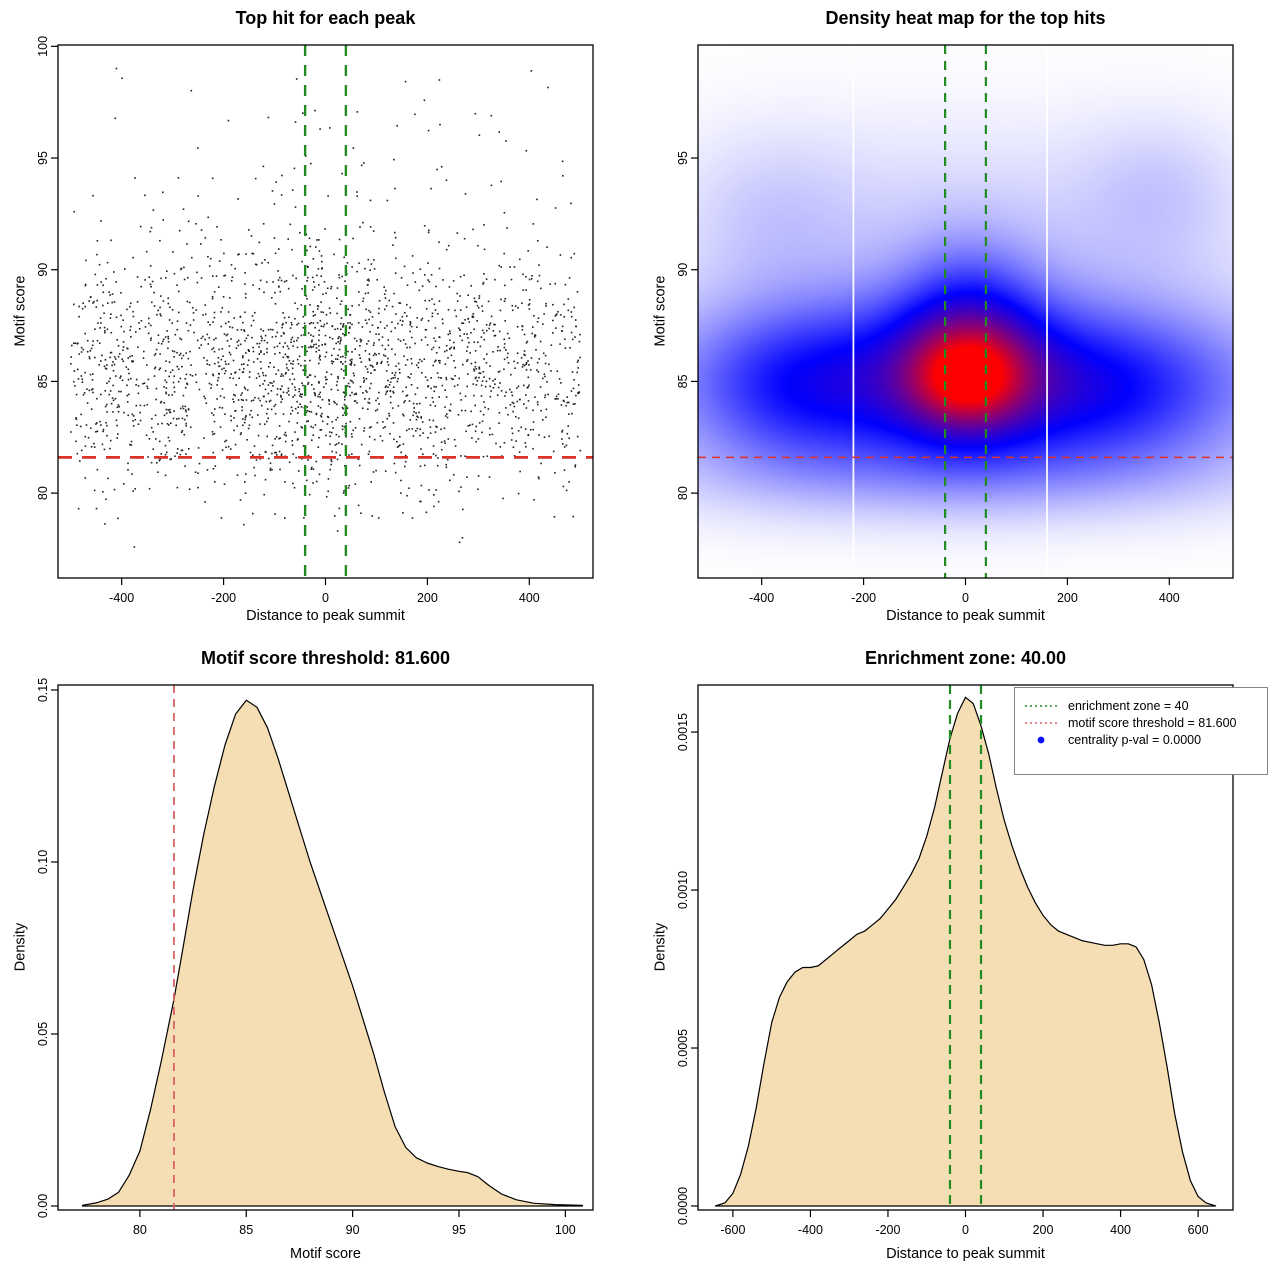 The image size is (1280, 1280). I want to click on y-tick-label: 100, so click(43, 46).